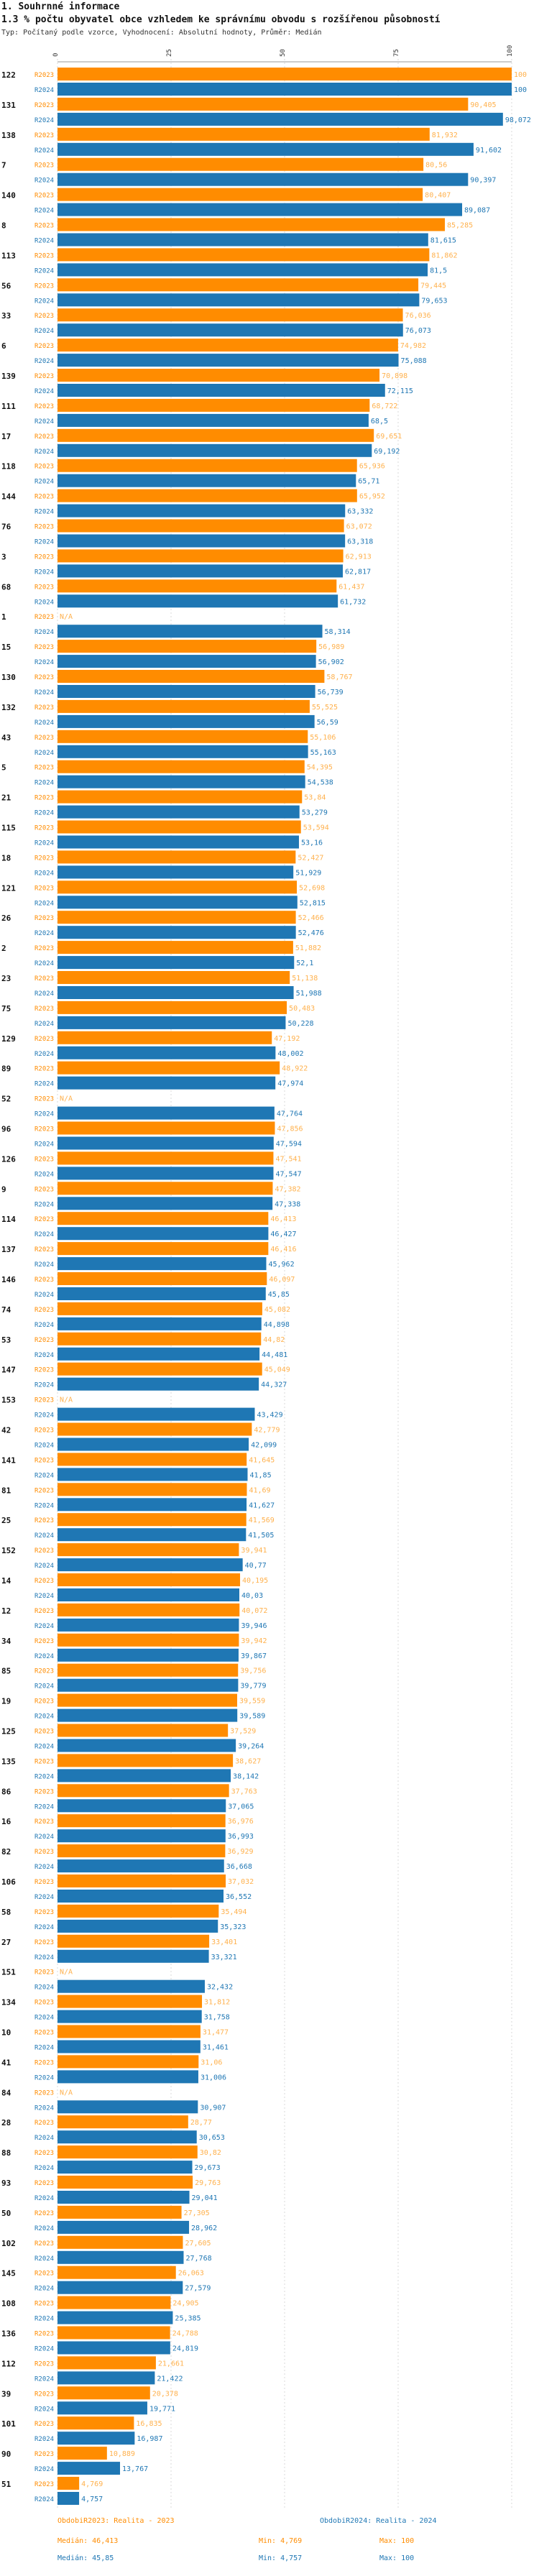  What do you see at coordinates (397, 2541) in the screenshot?
I see `legend-2023-max: Max: 100` at bounding box center [397, 2541].